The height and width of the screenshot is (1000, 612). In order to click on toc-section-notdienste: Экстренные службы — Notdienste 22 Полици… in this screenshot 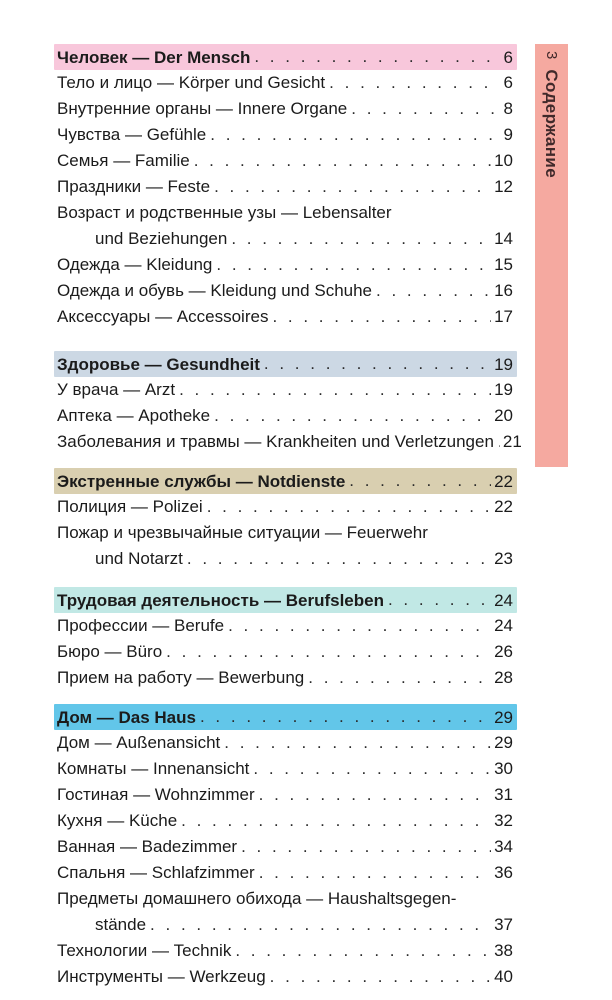, I will do `click(285, 520)`.